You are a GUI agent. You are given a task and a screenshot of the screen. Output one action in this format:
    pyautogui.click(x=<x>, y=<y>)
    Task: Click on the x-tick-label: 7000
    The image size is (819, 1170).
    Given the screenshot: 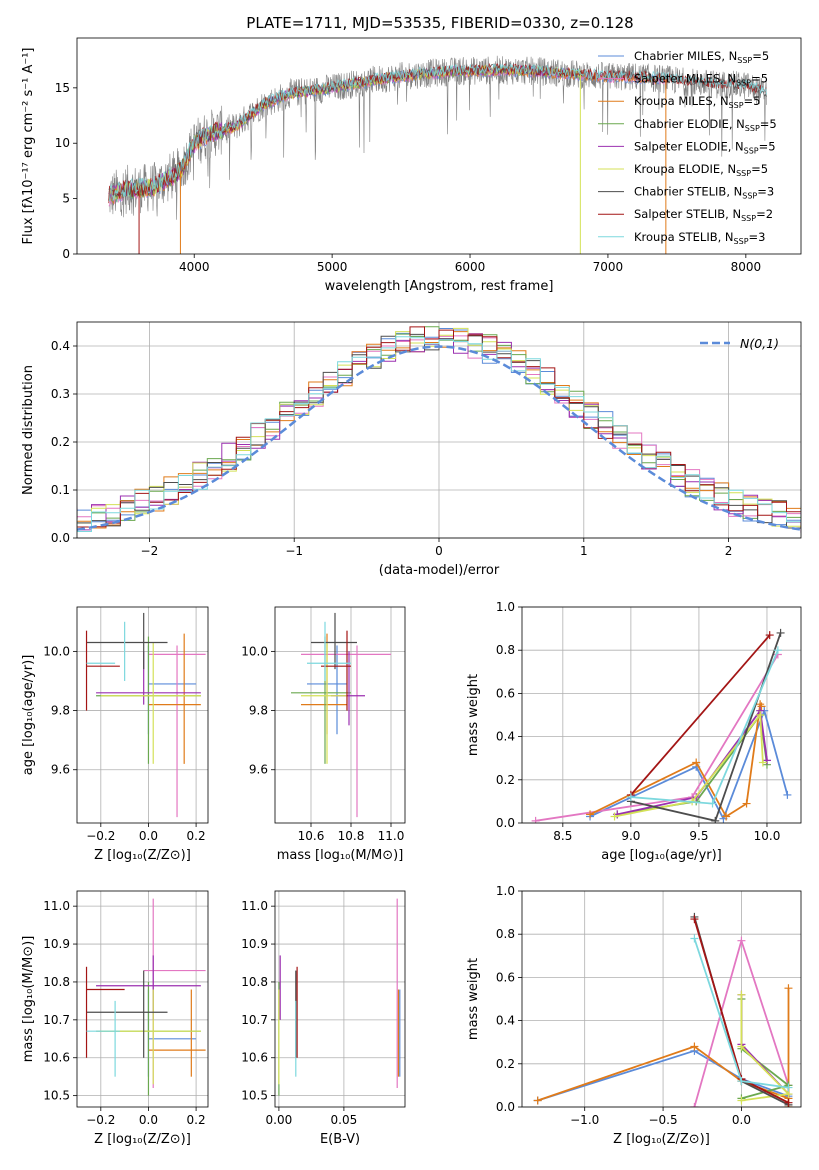 What is the action you would take?
    pyautogui.click(x=608, y=267)
    